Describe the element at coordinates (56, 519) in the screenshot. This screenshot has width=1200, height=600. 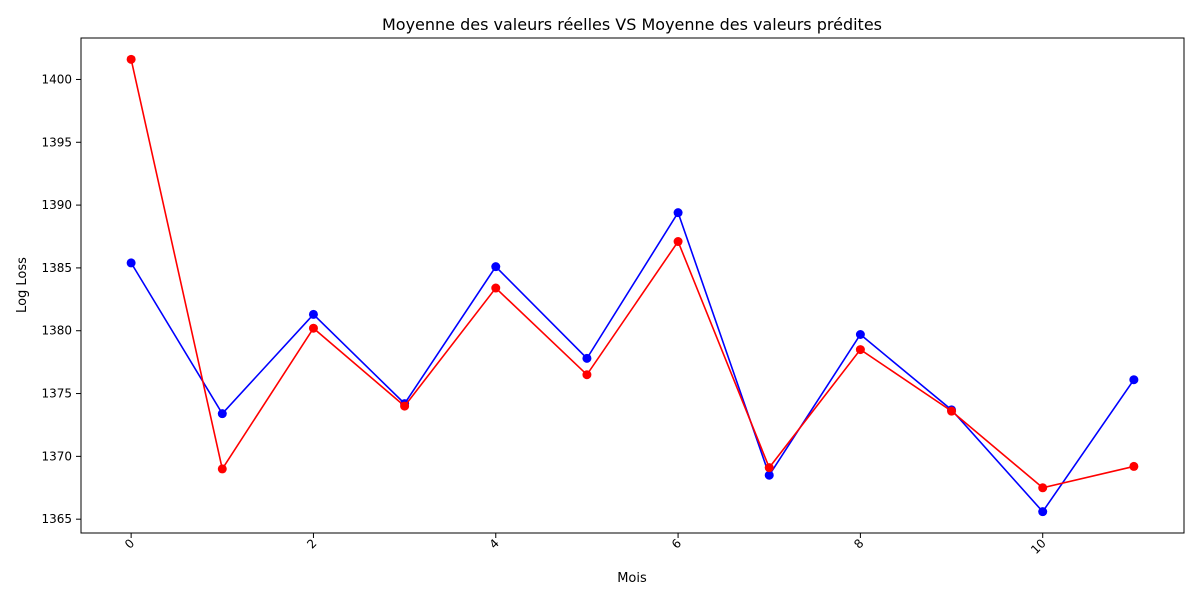
I see `y-tick-label: 1365` at that location.